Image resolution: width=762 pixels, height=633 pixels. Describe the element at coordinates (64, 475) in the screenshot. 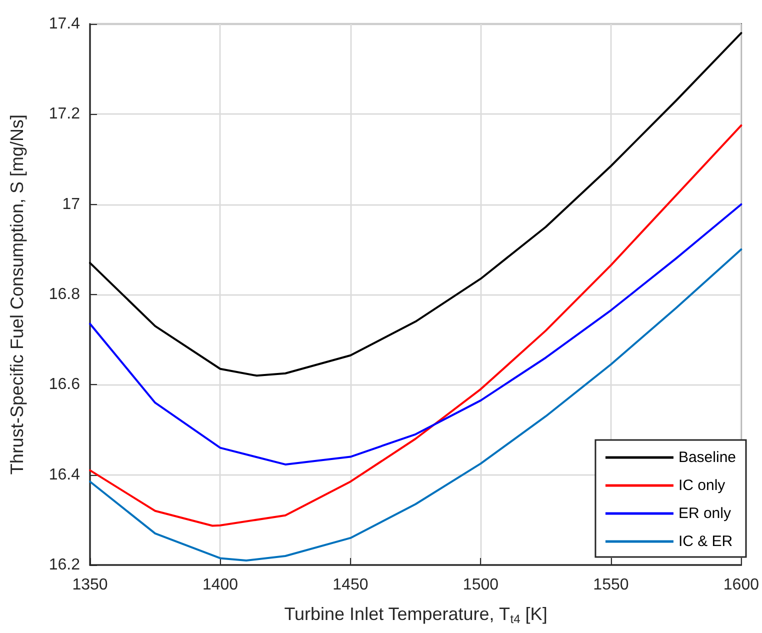

I see `y-tick-label: 16.4` at that location.